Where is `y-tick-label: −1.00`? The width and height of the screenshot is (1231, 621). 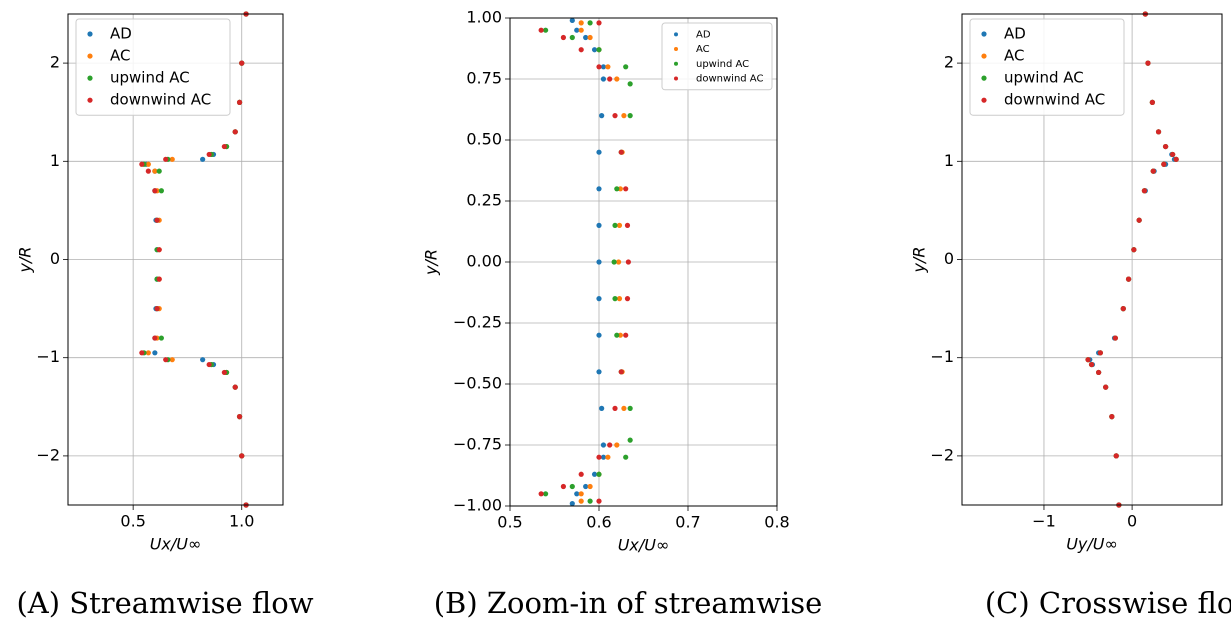 y-tick-label: −1.00 is located at coordinates (477, 505).